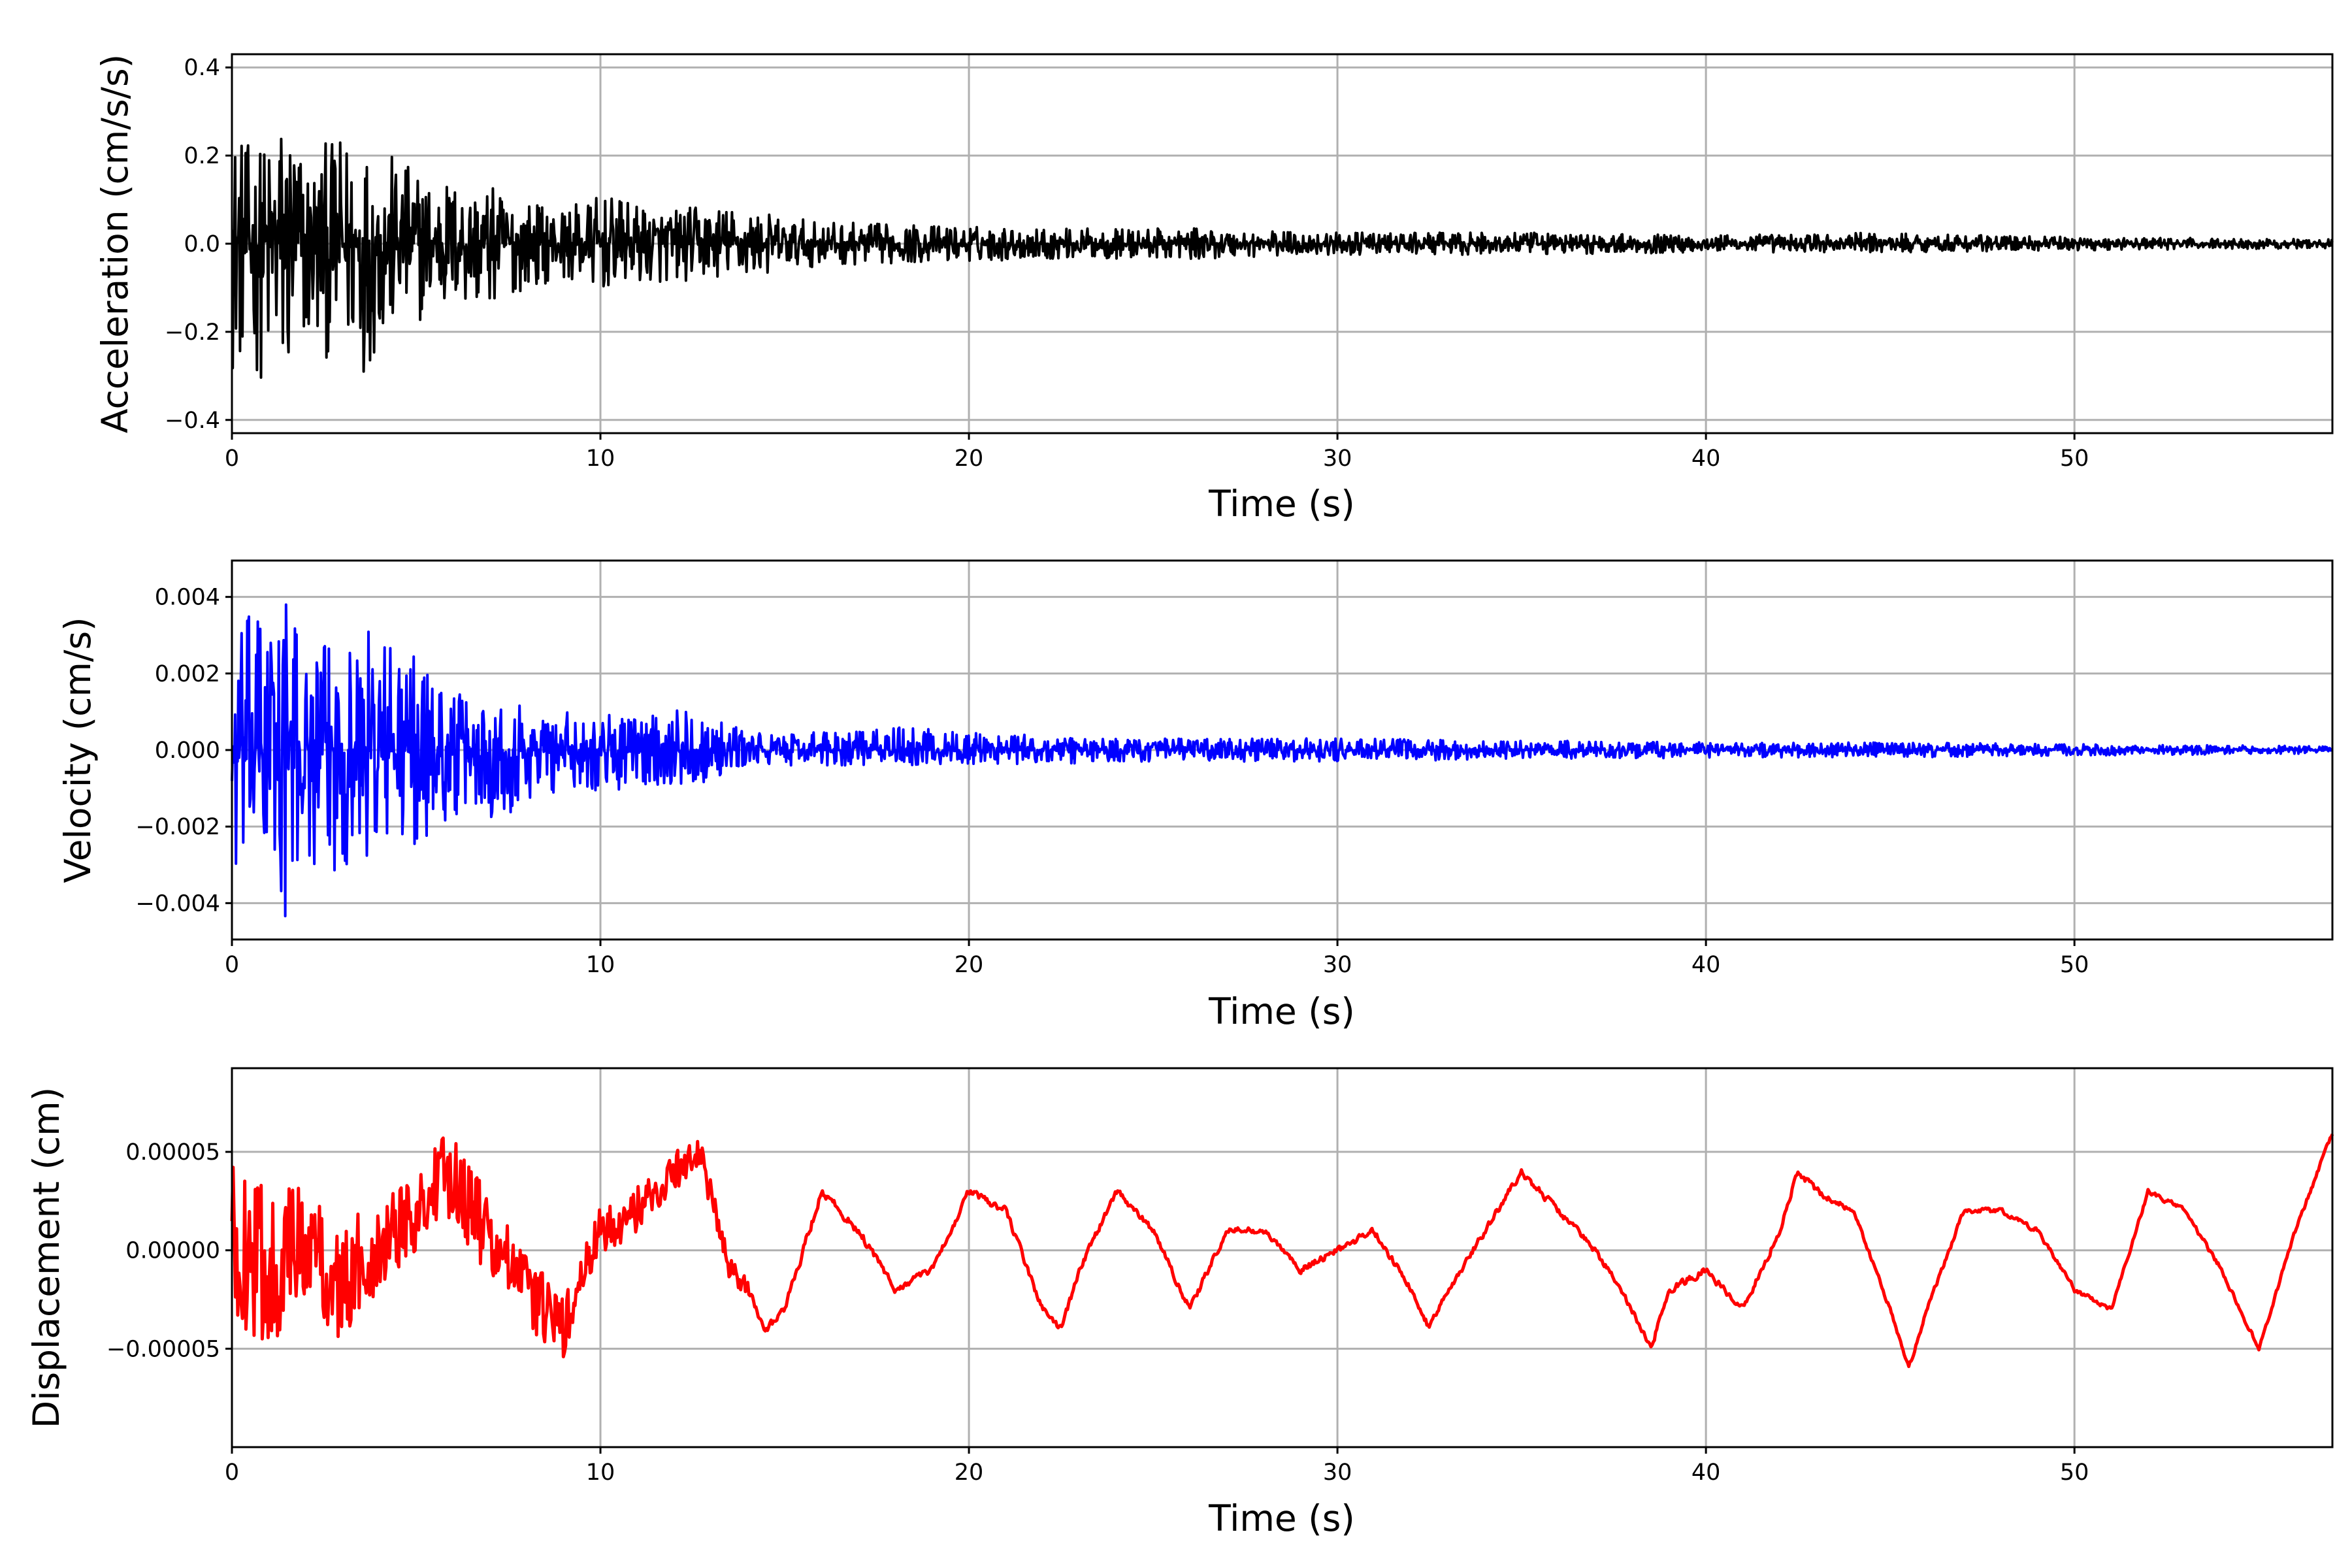 The image size is (2352, 1568). Describe the element at coordinates (1706, 965) in the screenshot. I see `velocity-x-tick-label: 40` at that location.